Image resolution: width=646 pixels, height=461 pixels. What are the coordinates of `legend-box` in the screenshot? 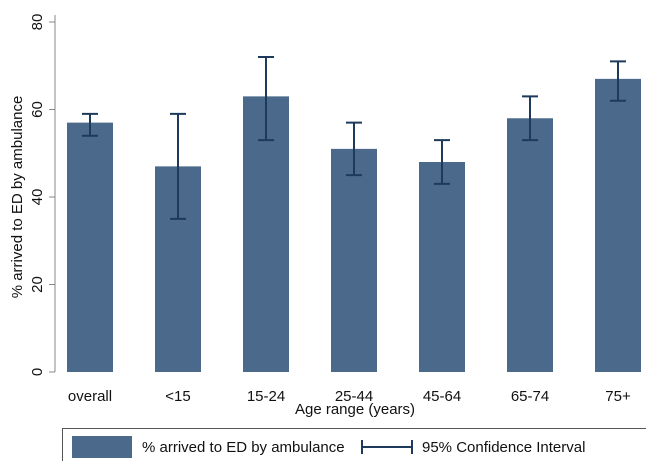 It's located at (354, 444).